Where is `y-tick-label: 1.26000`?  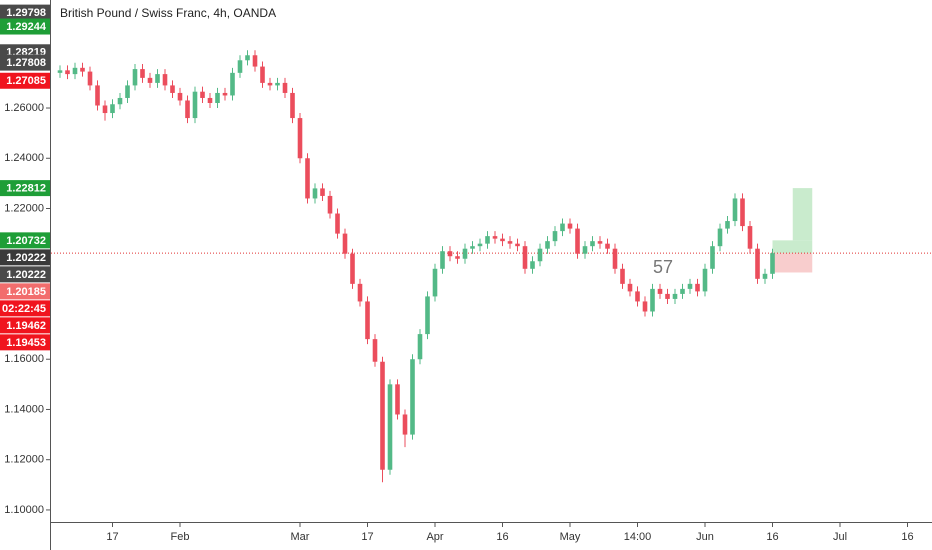
y-tick-label: 1.26000 is located at coordinates (24, 108).